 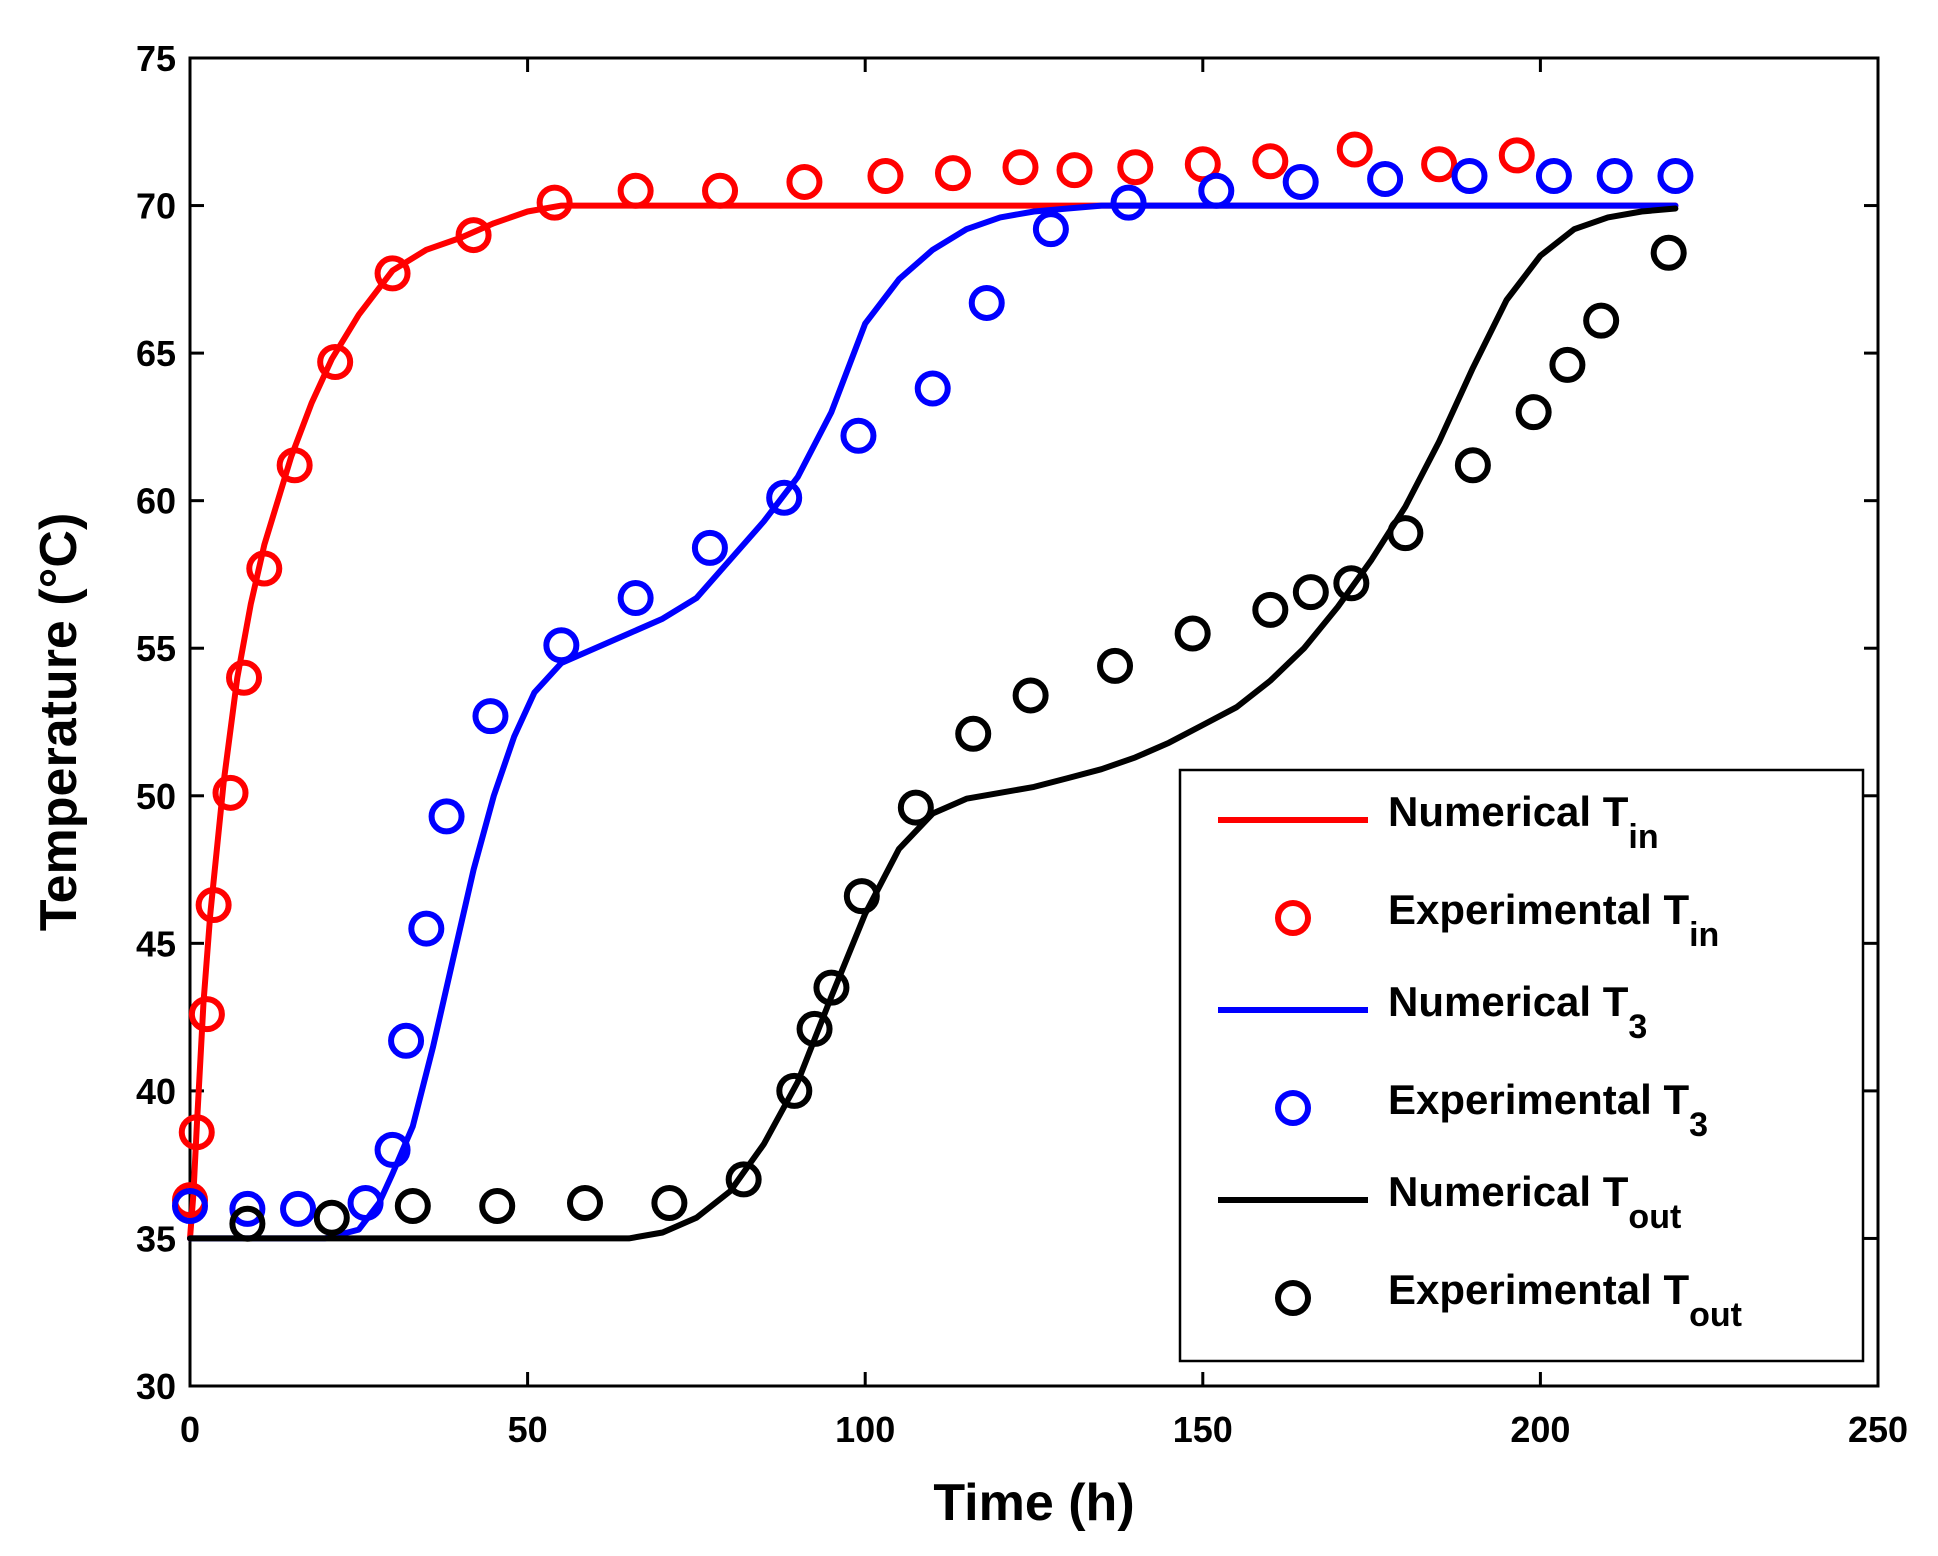 I want to click on y-tick-label: 65, so click(x=156, y=353).